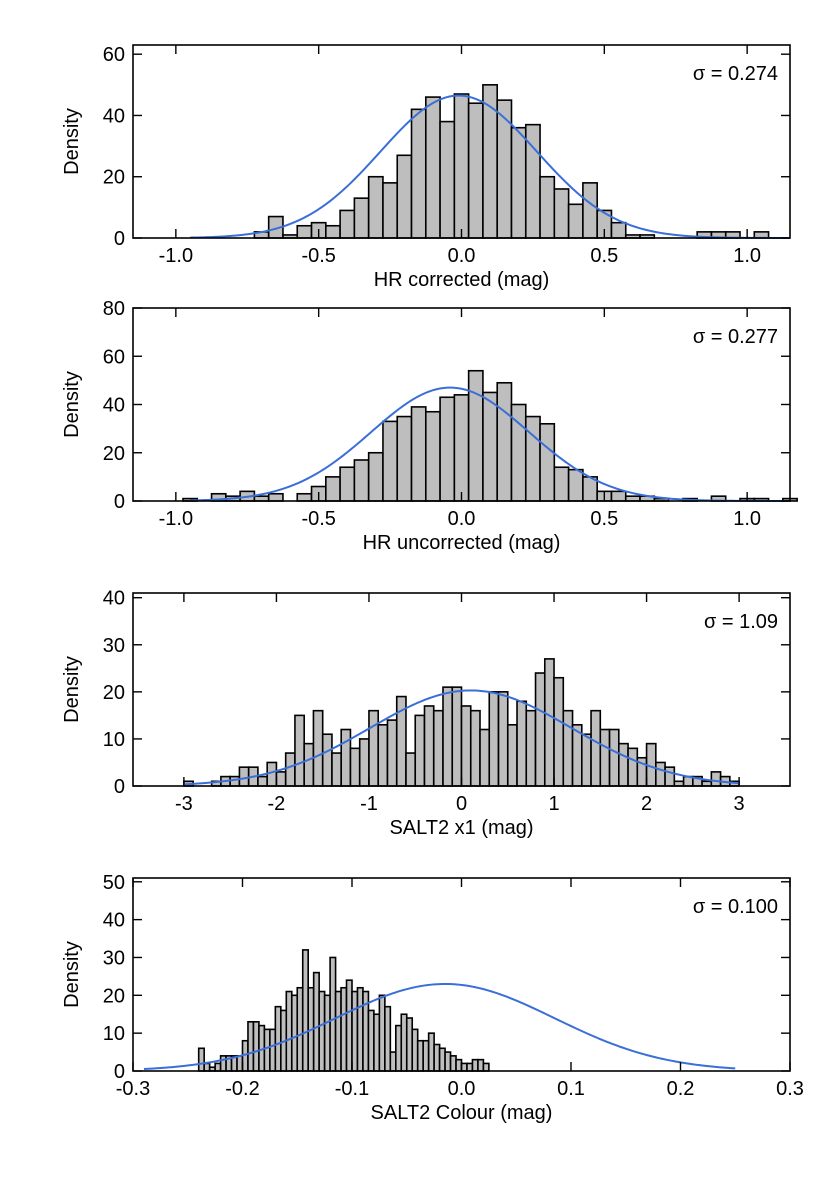 Image resolution: width=830 pixels, height=1187 pixels. What do you see at coordinates (735, 337) in the screenshot?
I see `annotation-label: σ = 0.277` at bounding box center [735, 337].